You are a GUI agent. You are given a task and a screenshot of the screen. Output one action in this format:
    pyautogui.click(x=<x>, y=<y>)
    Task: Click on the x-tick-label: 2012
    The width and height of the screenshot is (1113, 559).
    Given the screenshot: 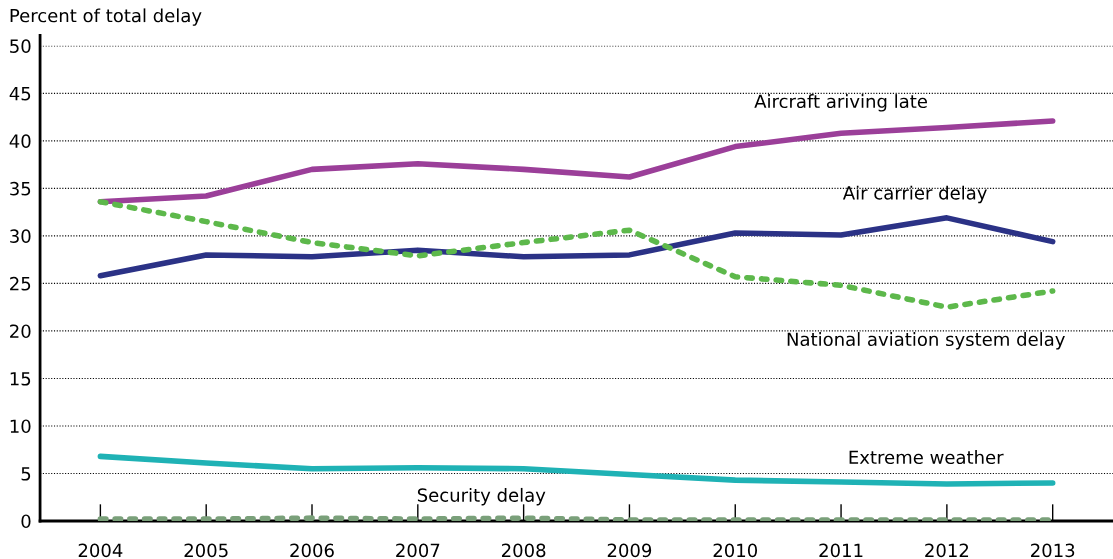 What is the action you would take?
    pyautogui.click(x=947, y=550)
    